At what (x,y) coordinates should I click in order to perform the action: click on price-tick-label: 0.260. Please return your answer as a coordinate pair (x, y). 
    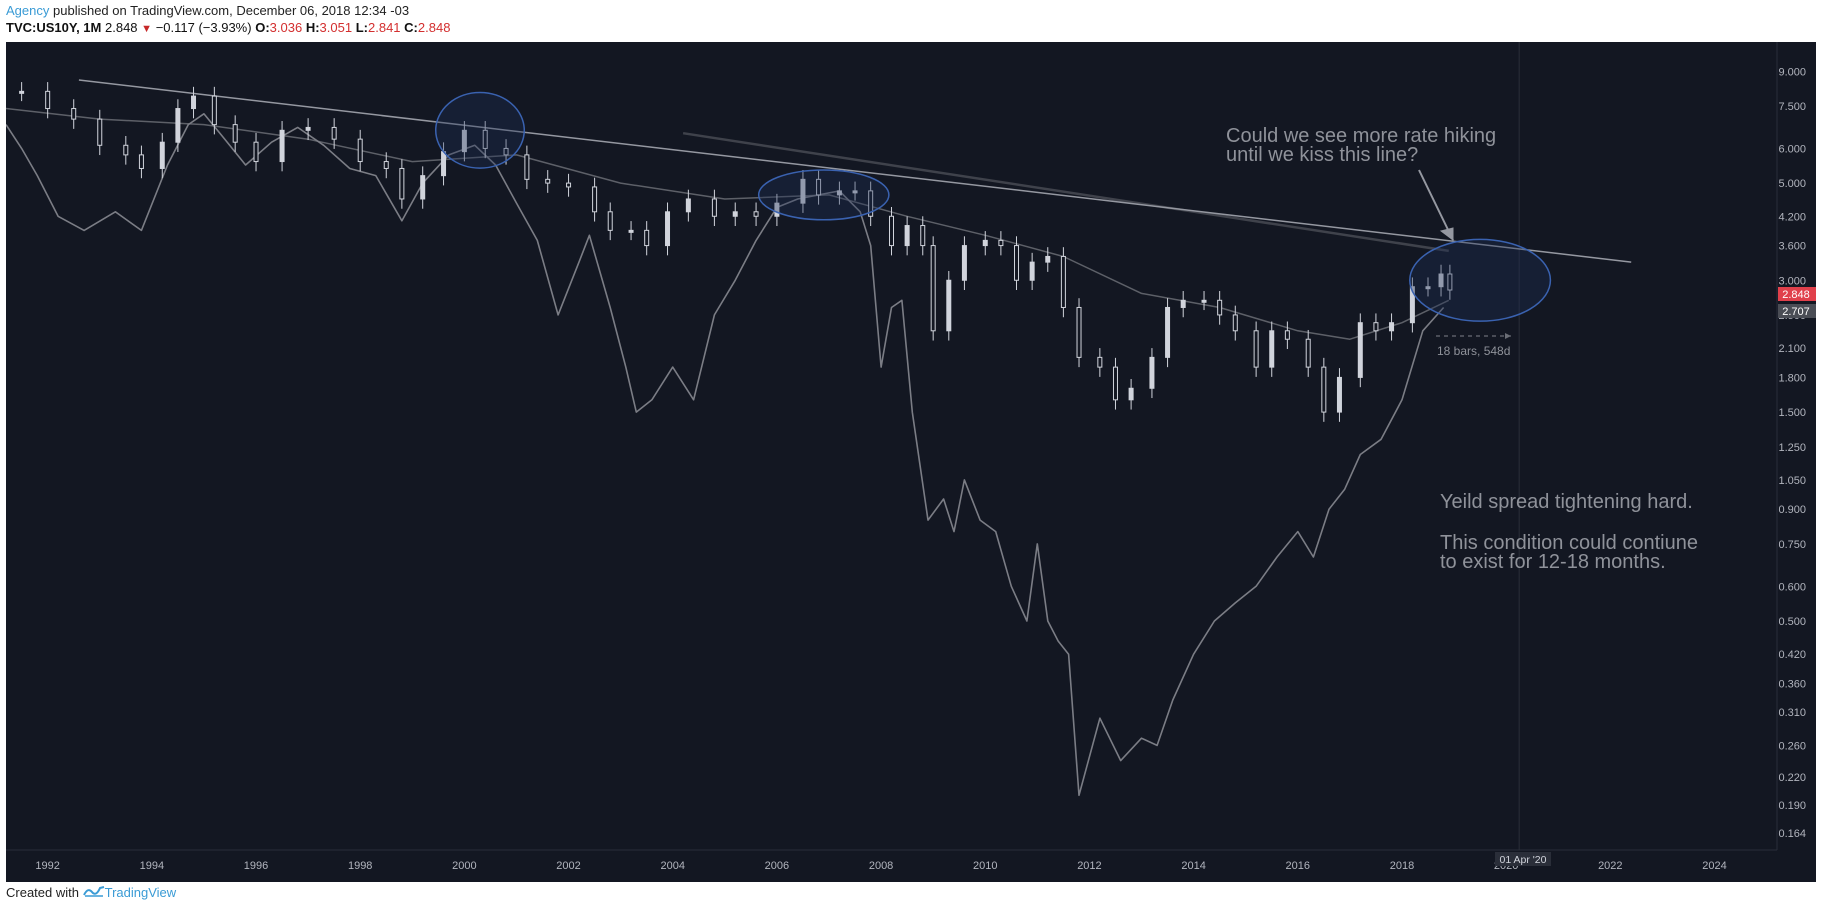
    Looking at the image, I should click on (1792, 746).